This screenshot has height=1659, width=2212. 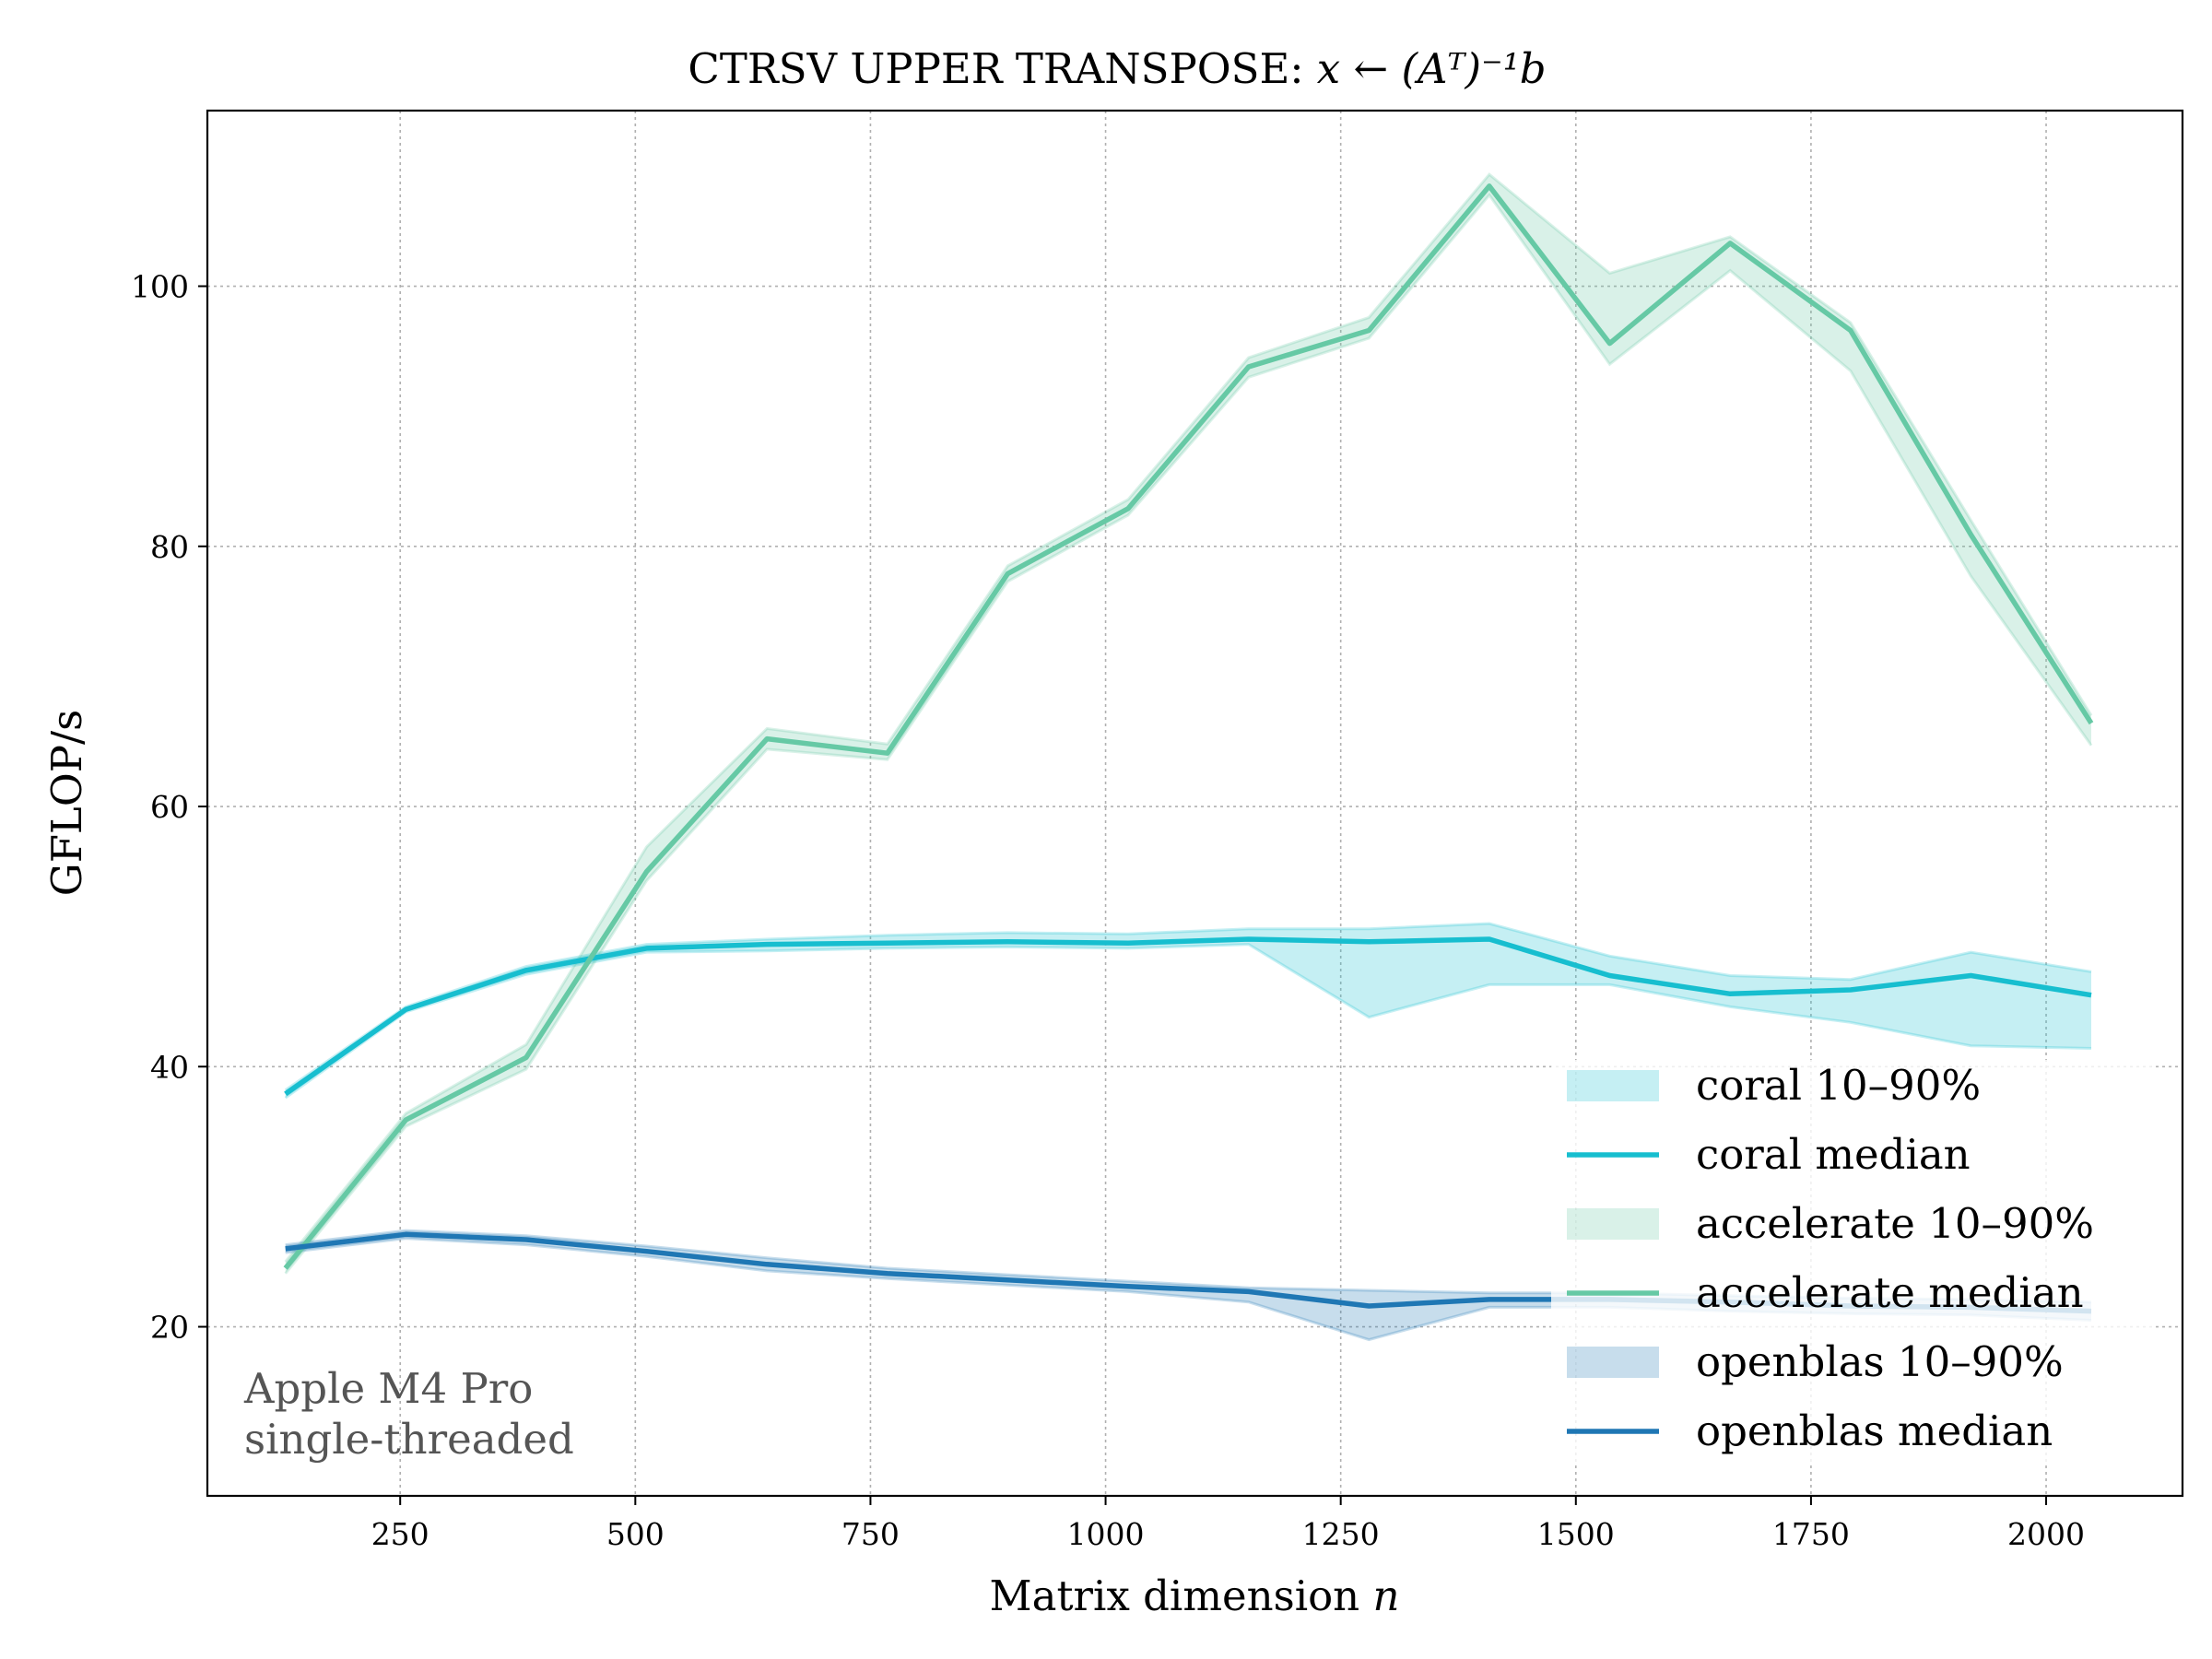 What do you see at coordinates (408, 1414) in the screenshot?
I see `hardware-annotation: Apple M4 Pro single-threaded` at bounding box center [408, 1414].